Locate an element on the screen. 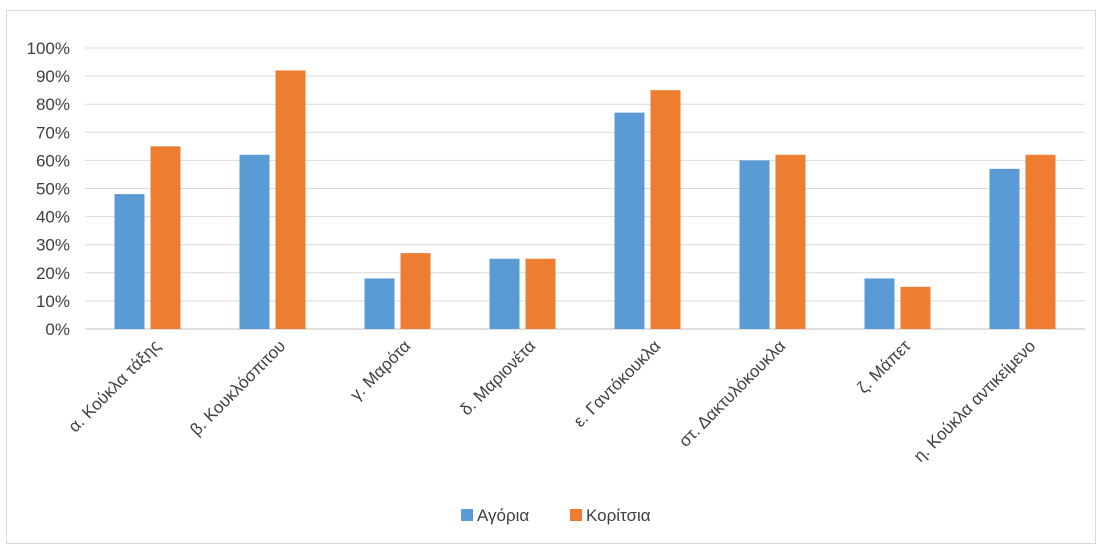 The image size is (1103, 548). legend: Αγόρια Κορίτσια is located at coordinates (556, 515).